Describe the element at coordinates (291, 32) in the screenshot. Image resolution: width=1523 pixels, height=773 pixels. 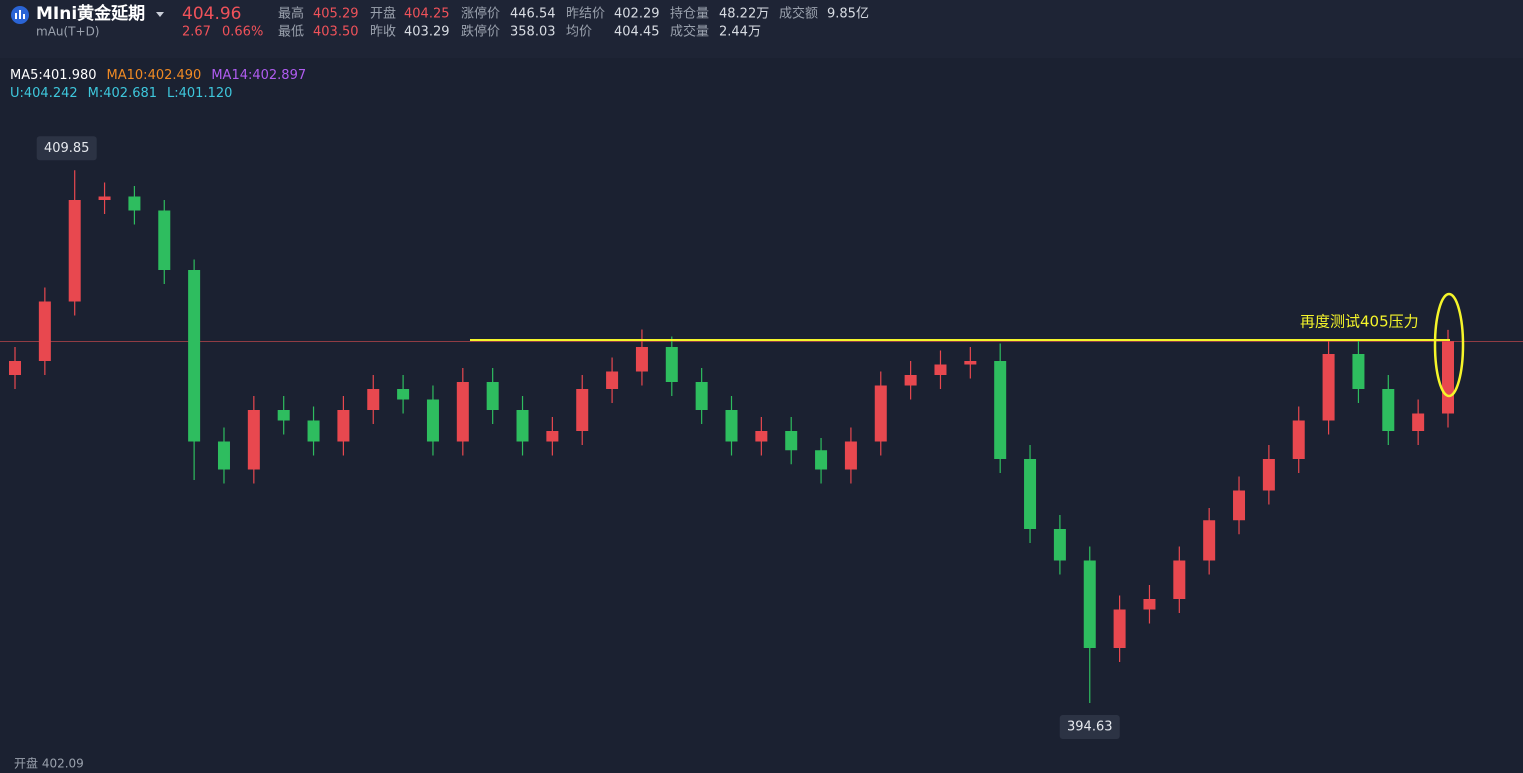
I see `field-label: 最低` at that location.